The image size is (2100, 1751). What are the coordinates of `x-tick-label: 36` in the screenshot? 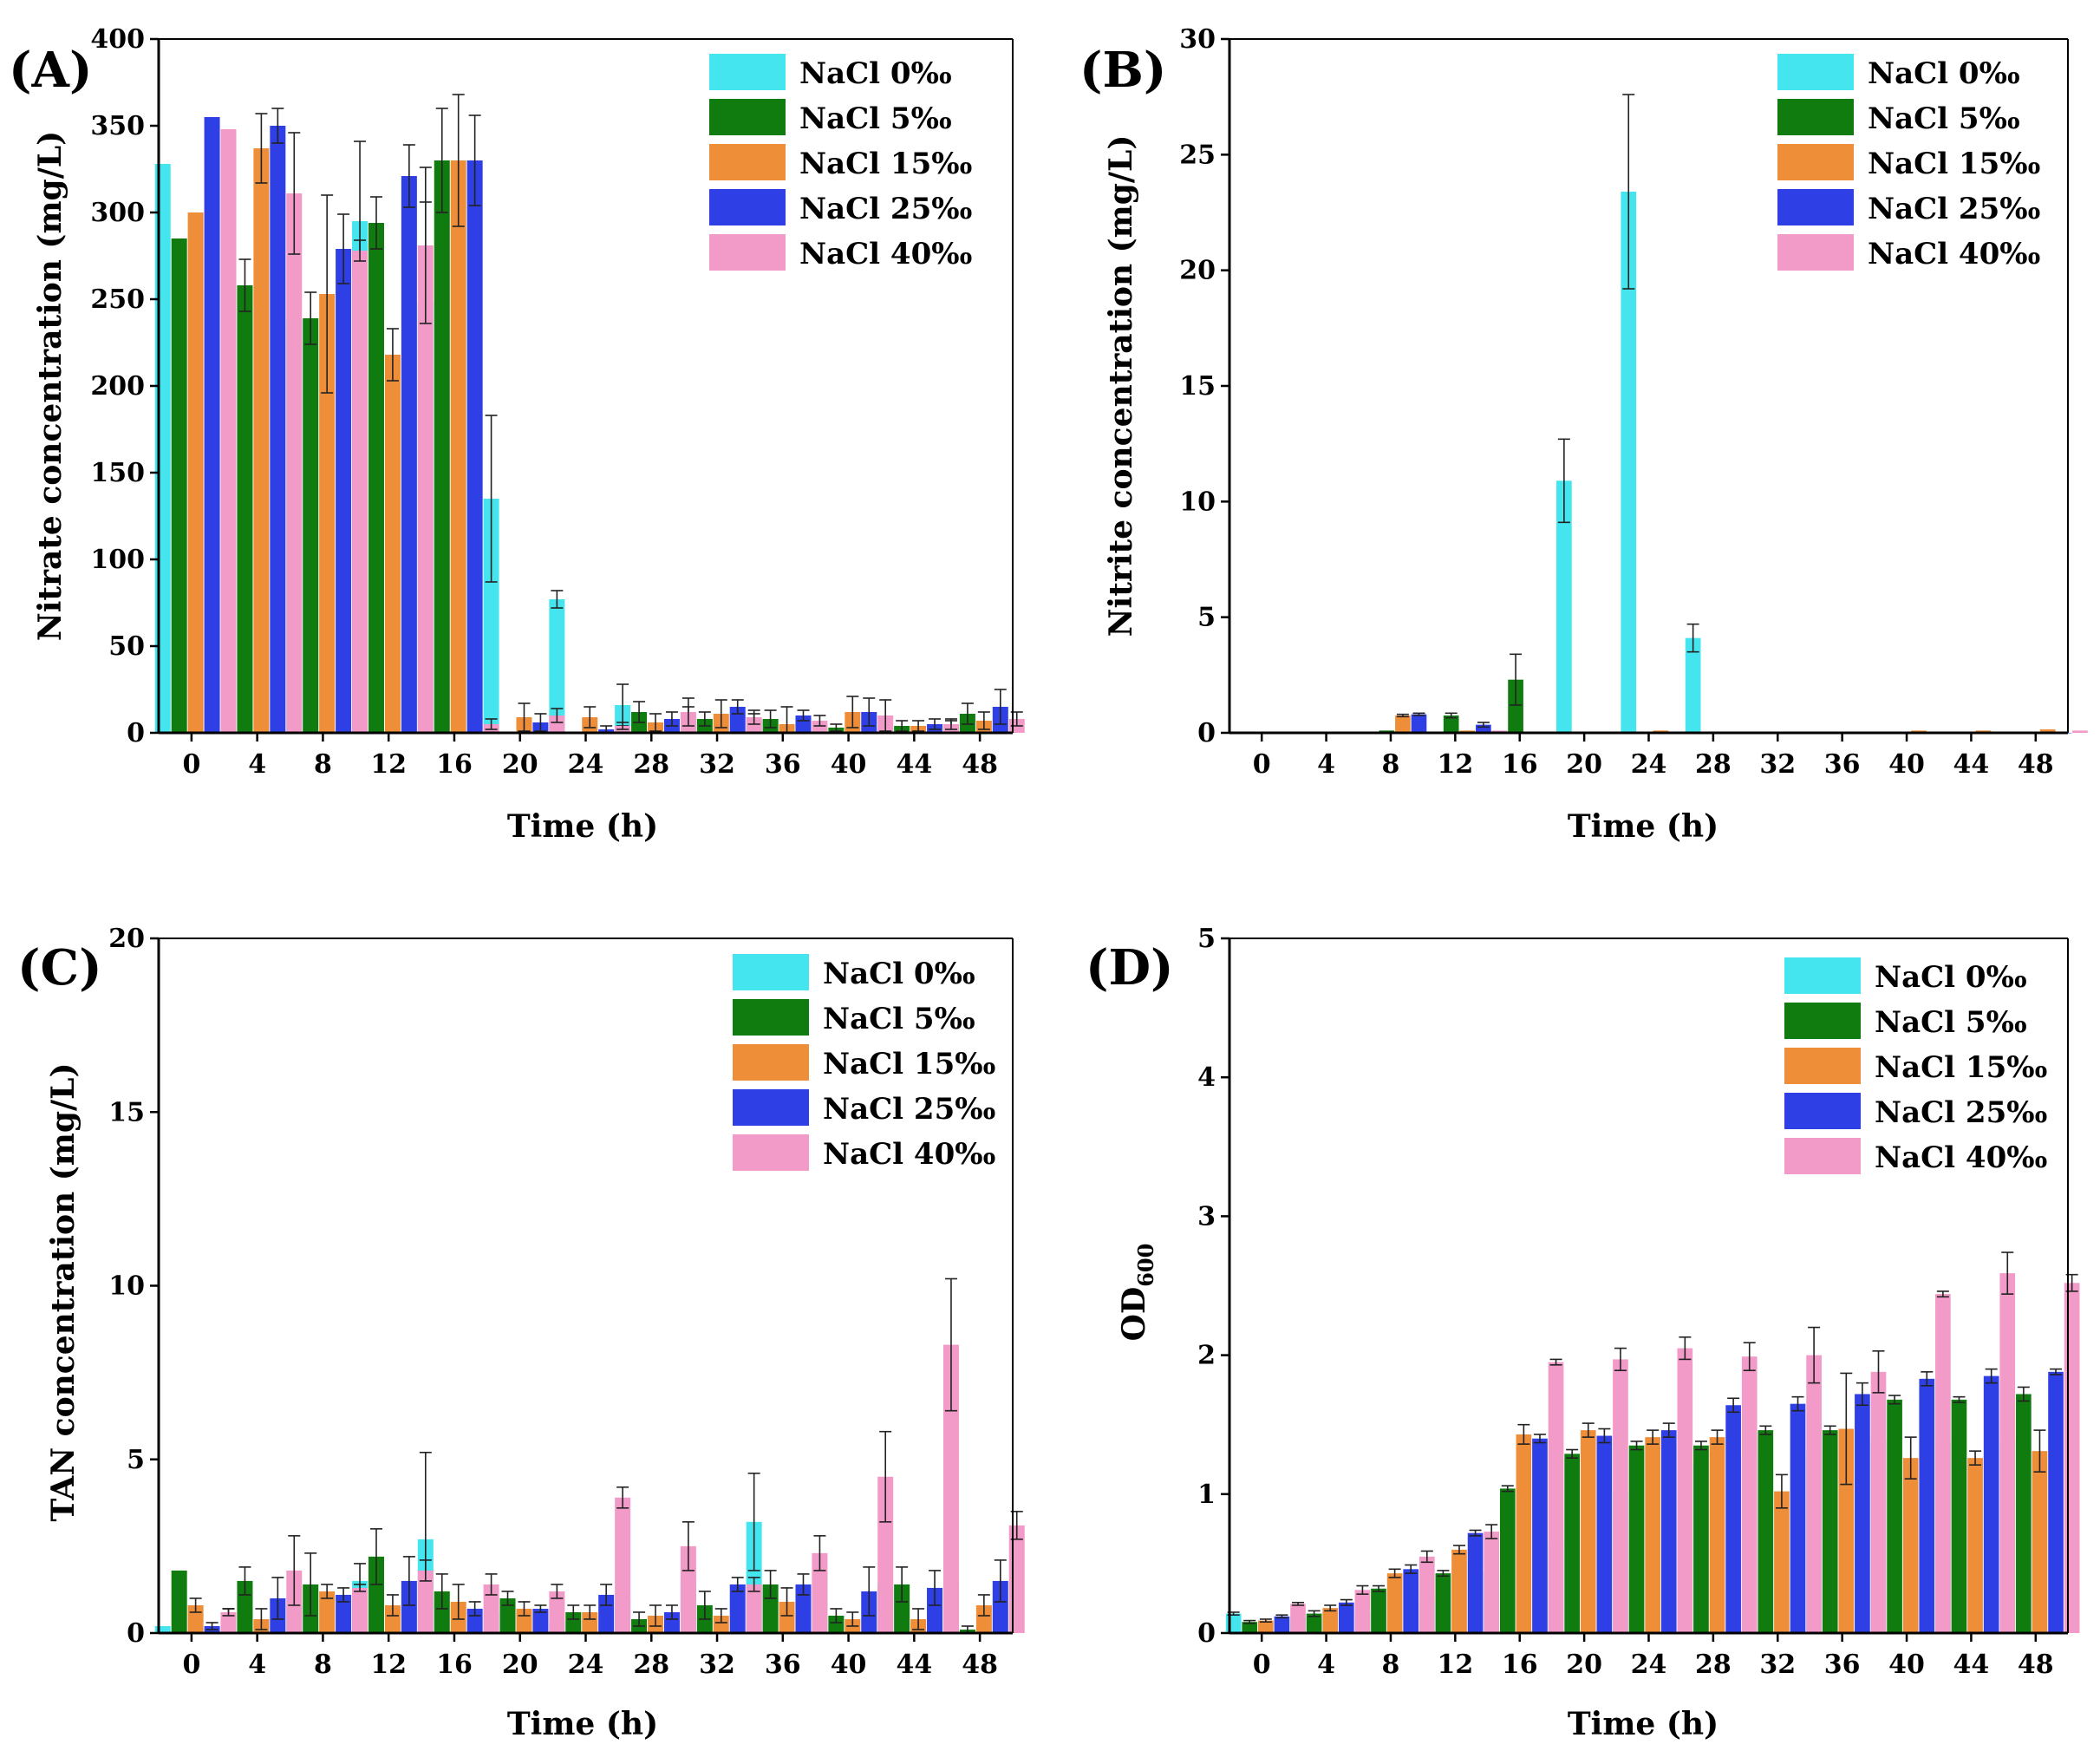 It's located at (1842, 764).